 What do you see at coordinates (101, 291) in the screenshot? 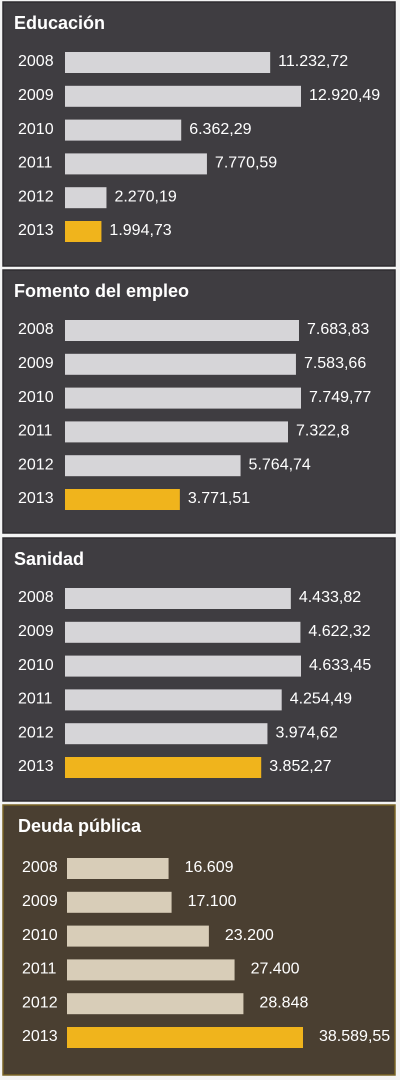
I see `panel-title: Fomento del empleo` at bounding box center [101, 291].